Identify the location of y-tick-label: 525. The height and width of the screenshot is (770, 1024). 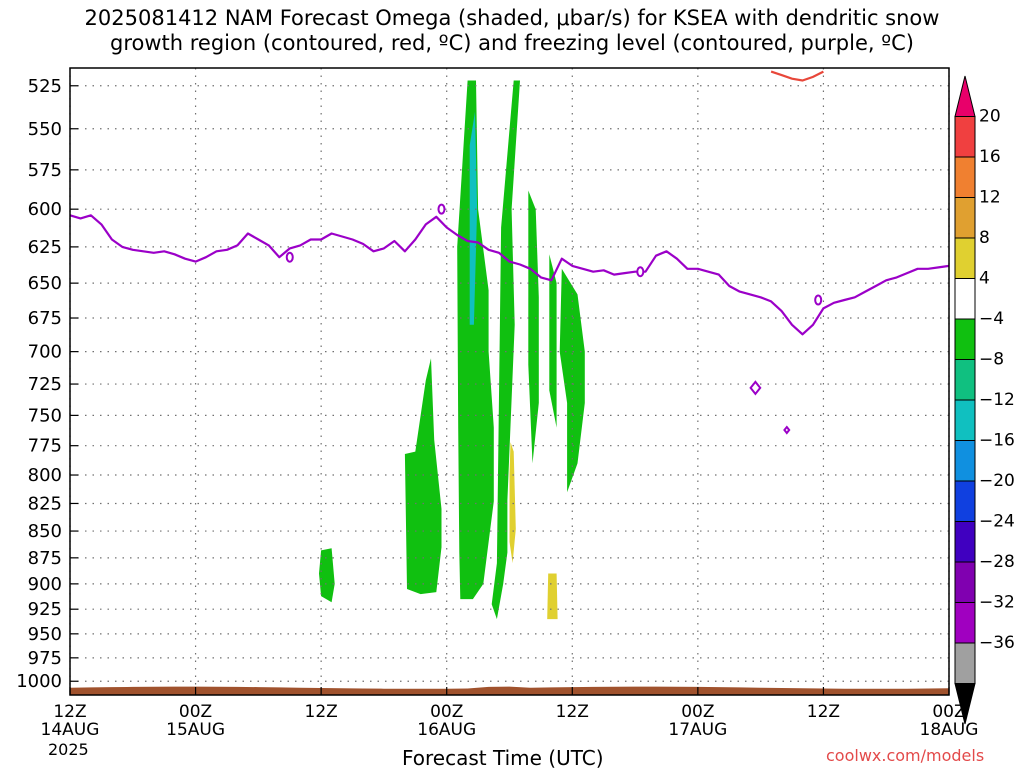
(45, 86).